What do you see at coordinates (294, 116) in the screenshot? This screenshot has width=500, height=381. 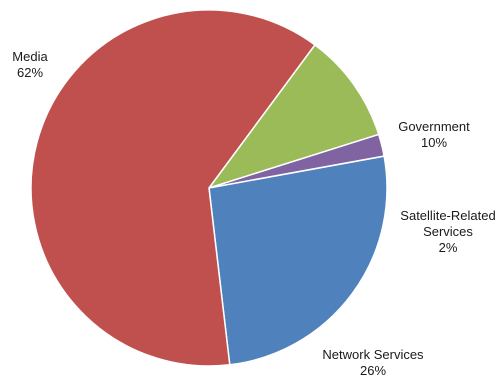 I see `pie-slice-government` at bounding box center [294, 116].